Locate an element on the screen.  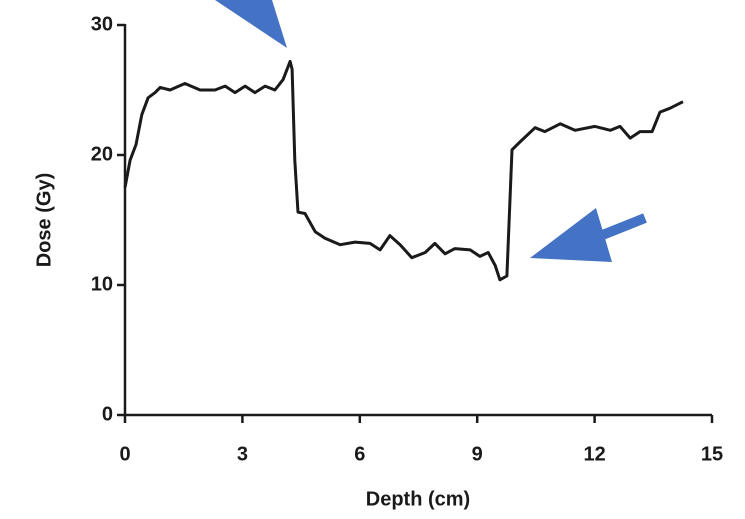
y-axis-label: Dose (Gy) is located at coordinates (44, 220).